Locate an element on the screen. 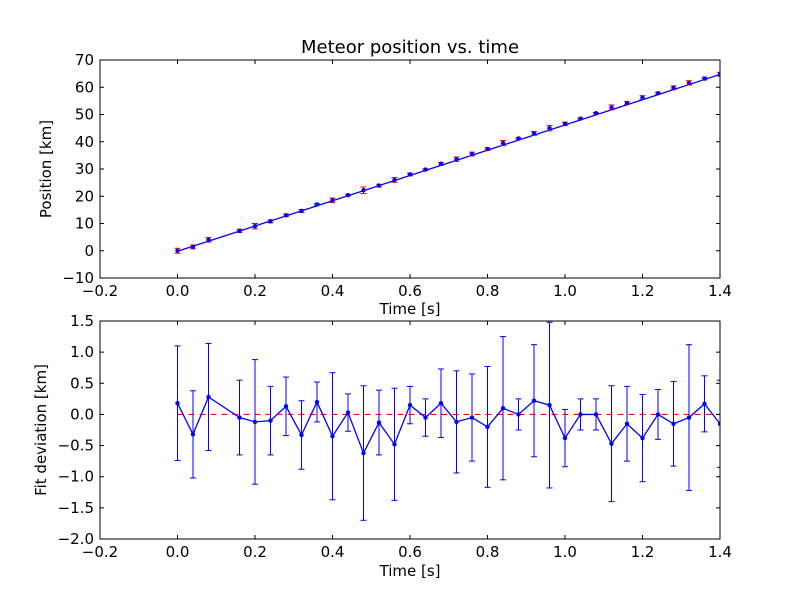  deviation-xtick-label: 0.2 is located at coordinates (255, 552).